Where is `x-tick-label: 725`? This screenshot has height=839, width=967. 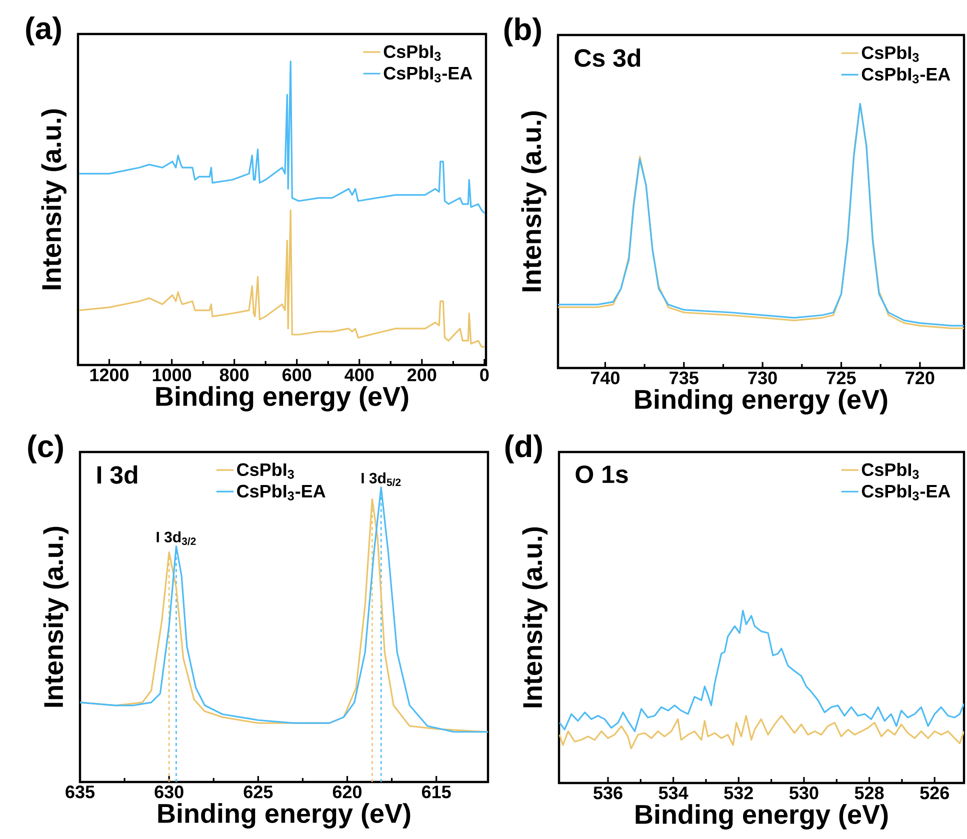 x-tick-label: 725 is located at coordinates (841, 378).